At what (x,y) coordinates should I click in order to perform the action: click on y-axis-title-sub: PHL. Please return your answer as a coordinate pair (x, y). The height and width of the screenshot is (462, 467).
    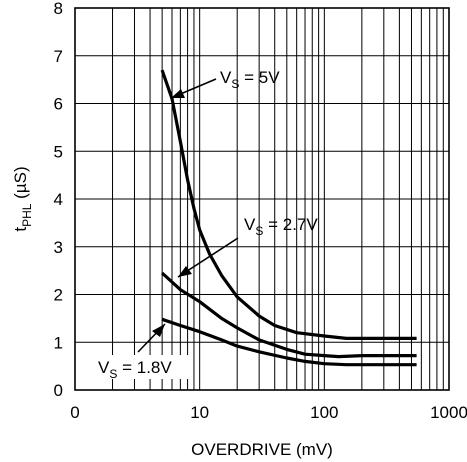
    Looking at the image, I should click on (27, 215).